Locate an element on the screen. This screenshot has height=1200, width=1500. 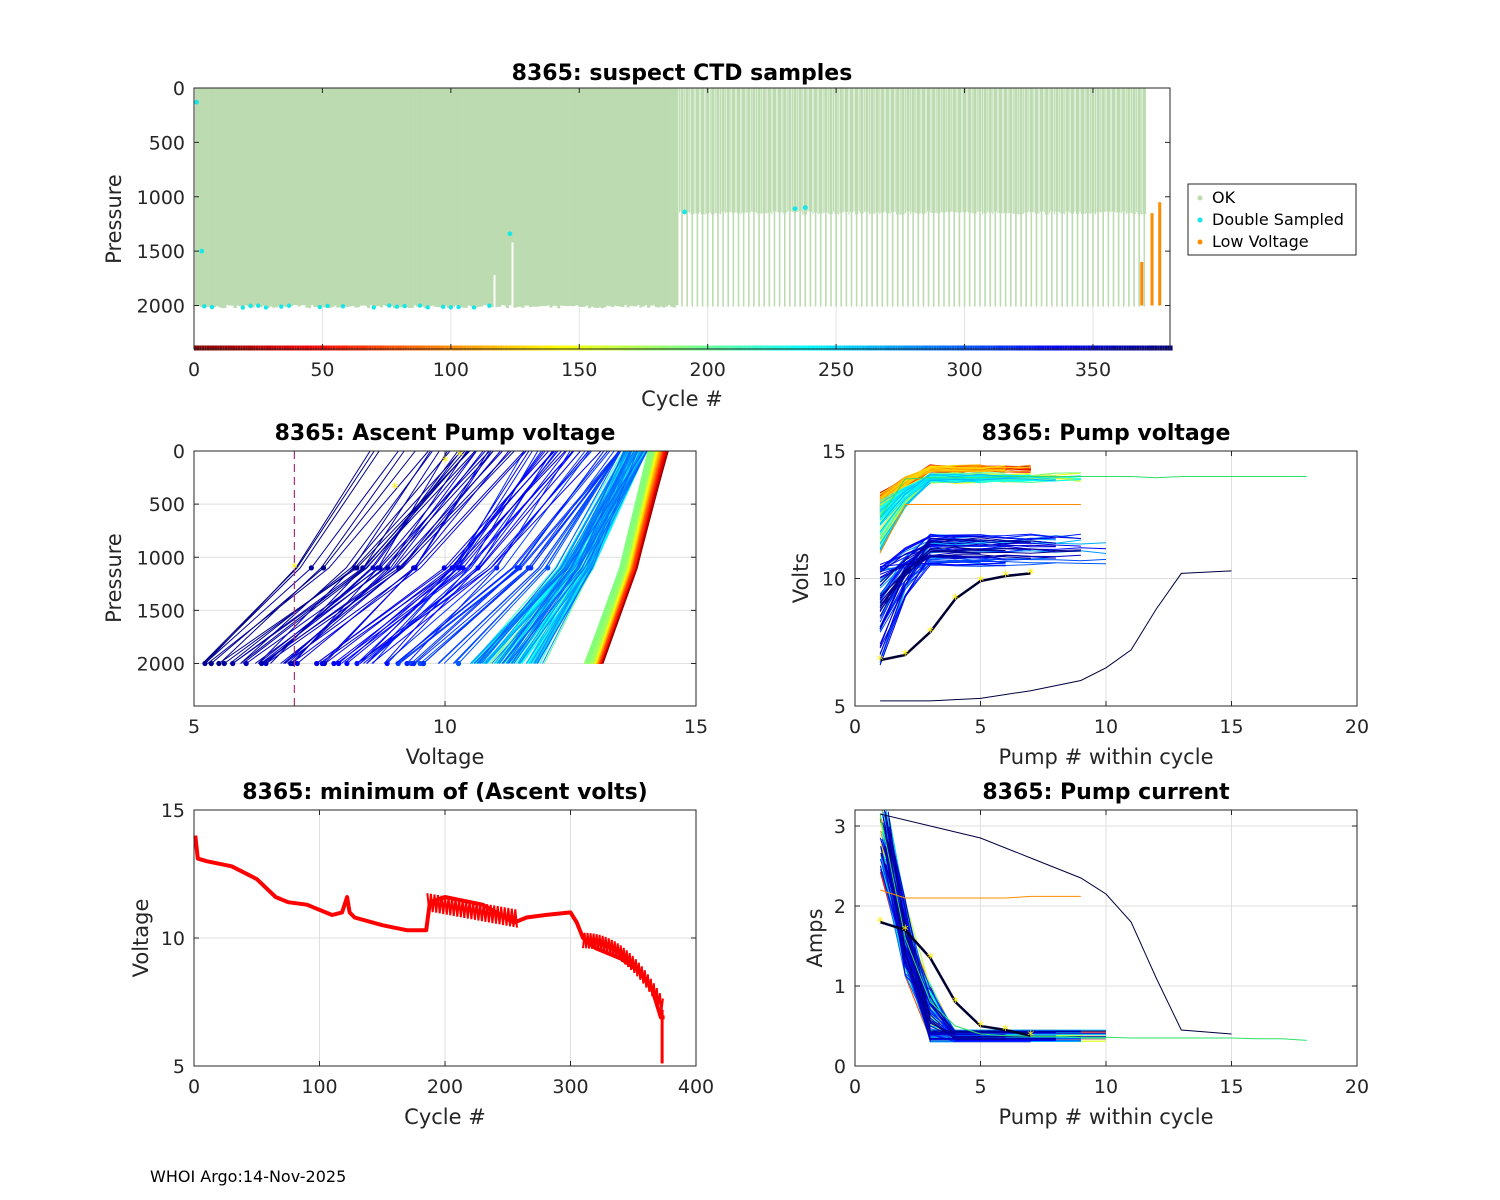
pumpv-ytick-label: 10 is located at coordinates (834, 580).